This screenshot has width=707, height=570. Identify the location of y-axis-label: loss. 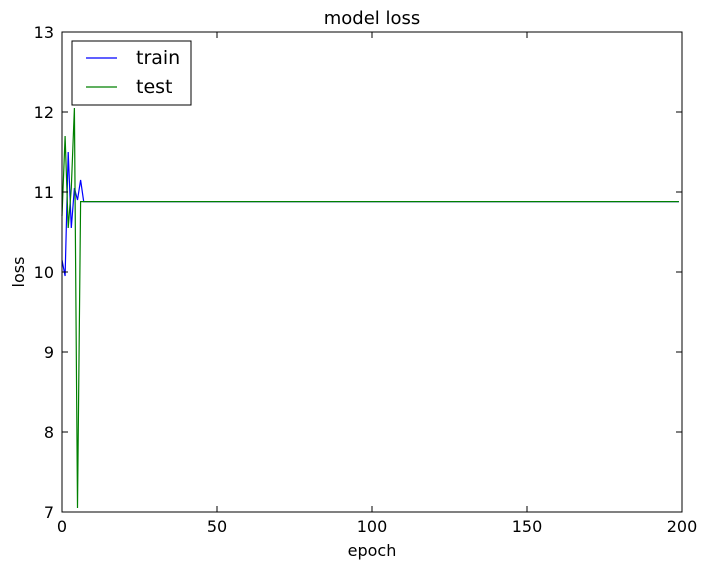
(18, 272).